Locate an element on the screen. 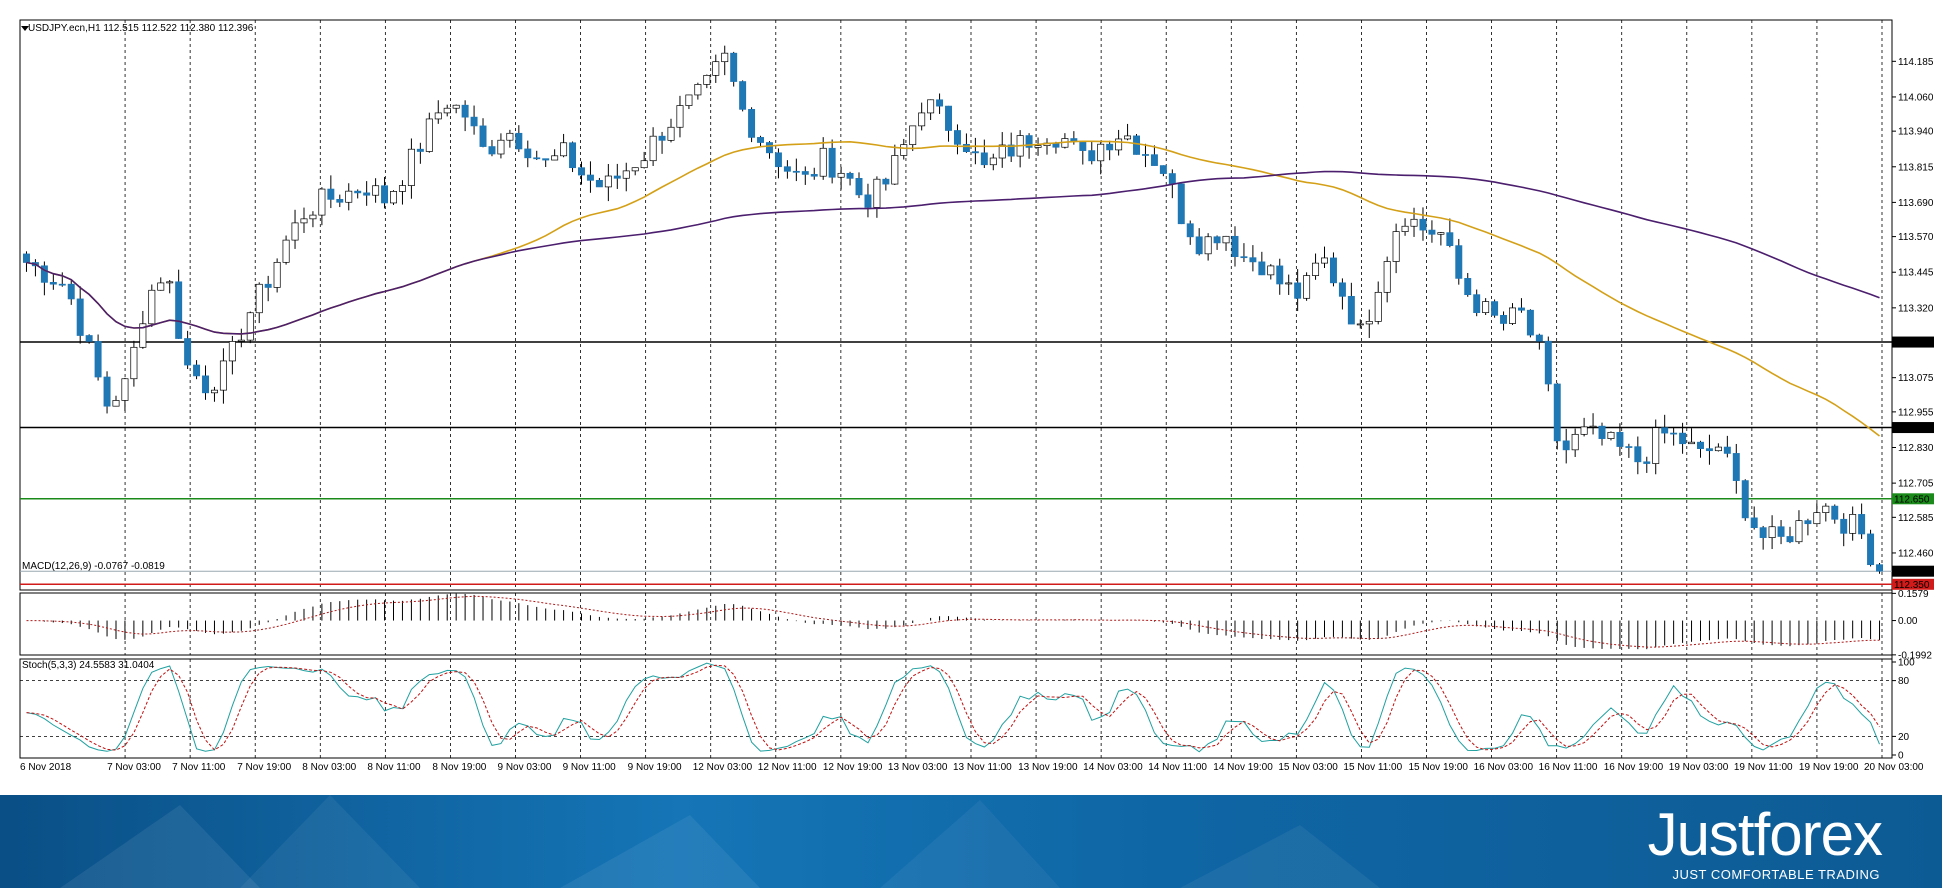 The height and width of the screenshot is (888, 1942). level-tag-label: 112.900 is located at coordinates (1912, 428).